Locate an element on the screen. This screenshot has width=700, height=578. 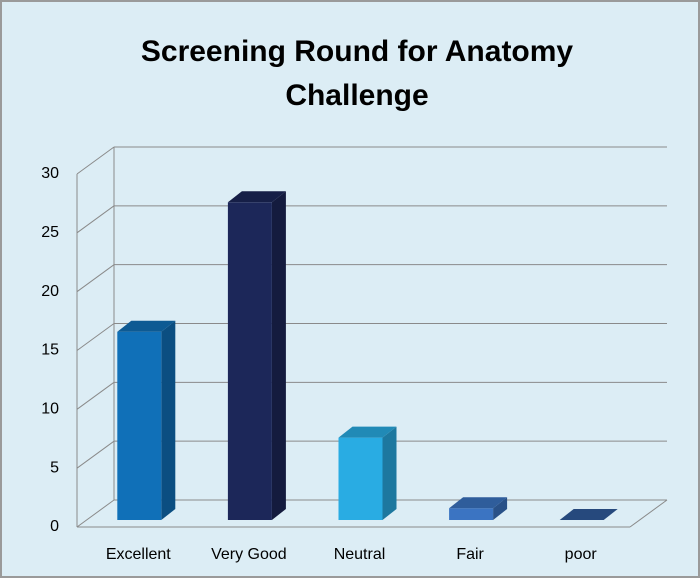
x-tick-label: Very Good is located at coordinates (249, 554).